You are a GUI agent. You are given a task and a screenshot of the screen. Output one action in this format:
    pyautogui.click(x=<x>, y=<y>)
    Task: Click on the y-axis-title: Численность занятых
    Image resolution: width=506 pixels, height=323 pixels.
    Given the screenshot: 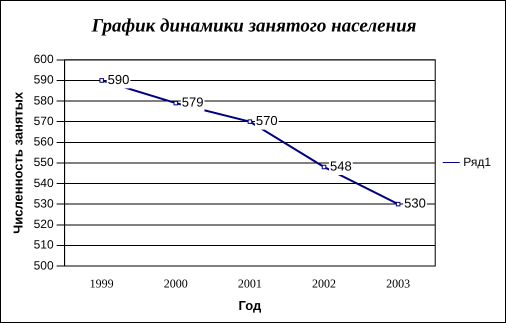 What is the action you would take?
    pyautogui.click(x=18, y=162)
    